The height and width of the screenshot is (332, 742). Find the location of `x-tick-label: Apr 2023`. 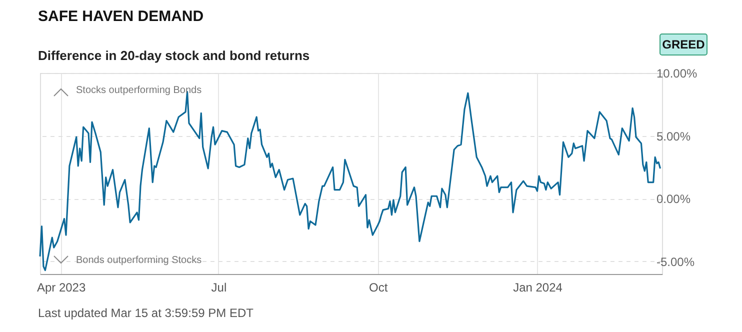

x-tick-label: Apr 2023 is located at coordinates (61, 287).